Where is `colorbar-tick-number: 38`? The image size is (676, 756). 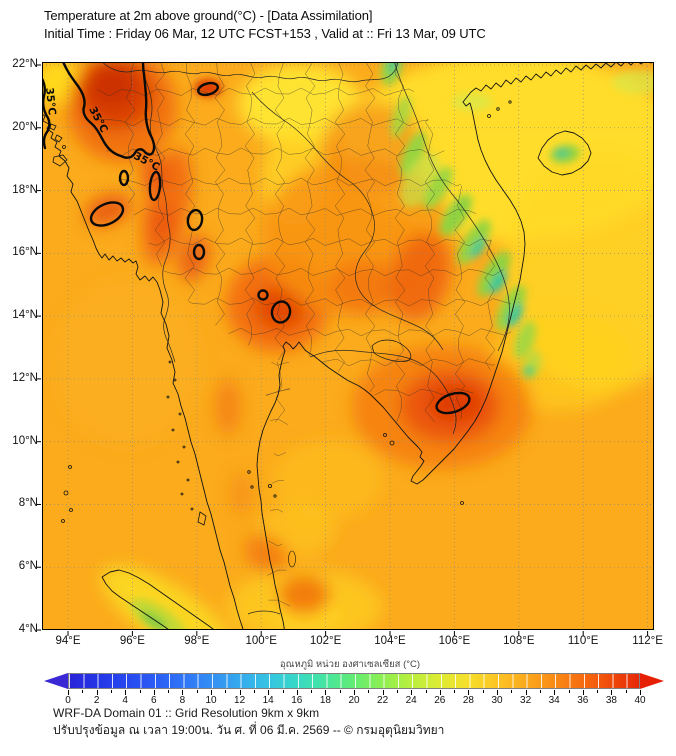 colorbar-tick-number: 38 is located at coordinates (611, 700).